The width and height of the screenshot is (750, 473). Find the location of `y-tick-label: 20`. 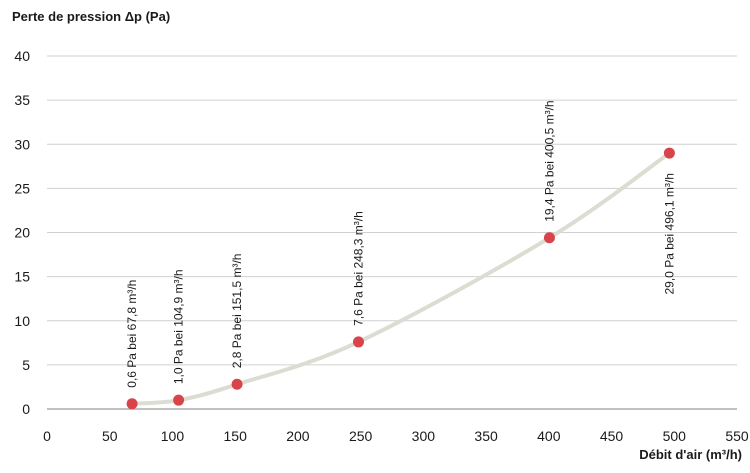

y-tick-label: 20 is located at coordinates (22, 233).